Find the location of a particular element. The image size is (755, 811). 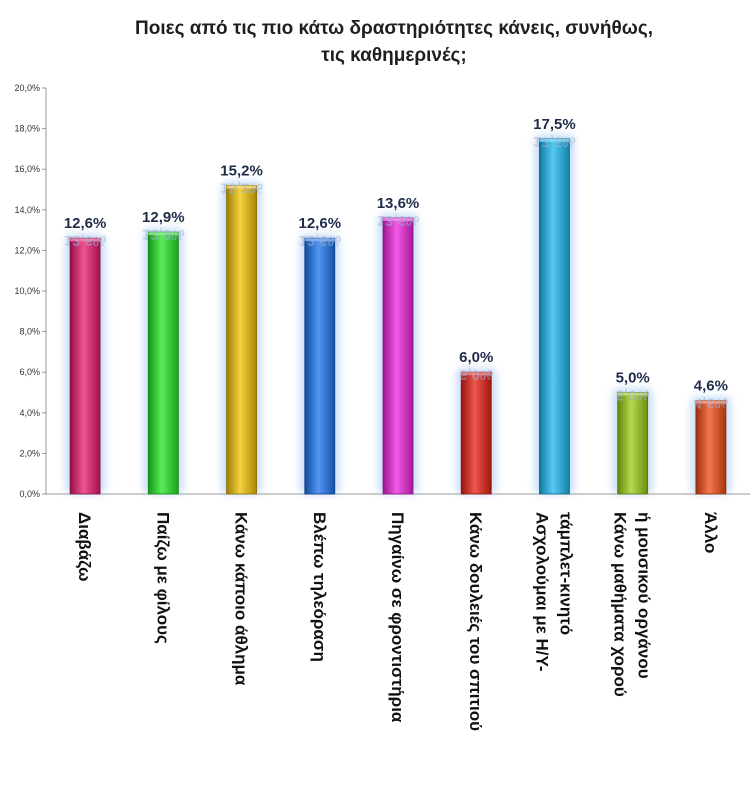

data-label-reflection: 4,6% is located at coordinates (711, 403).